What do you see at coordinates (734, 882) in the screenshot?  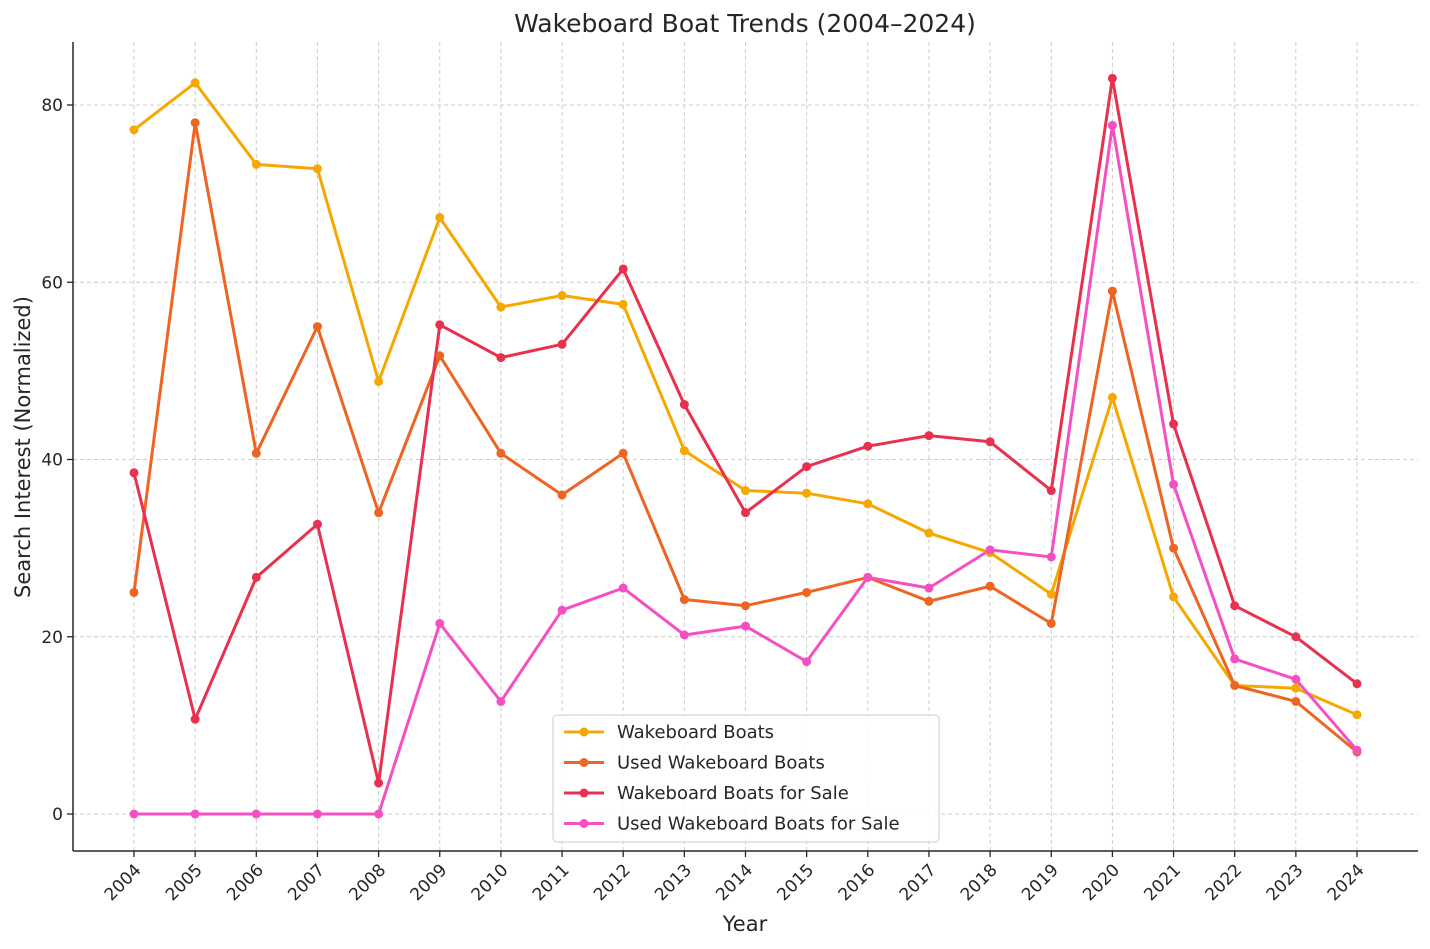 I see `x-tick-label: 2014` at bounding box center [734, 882].